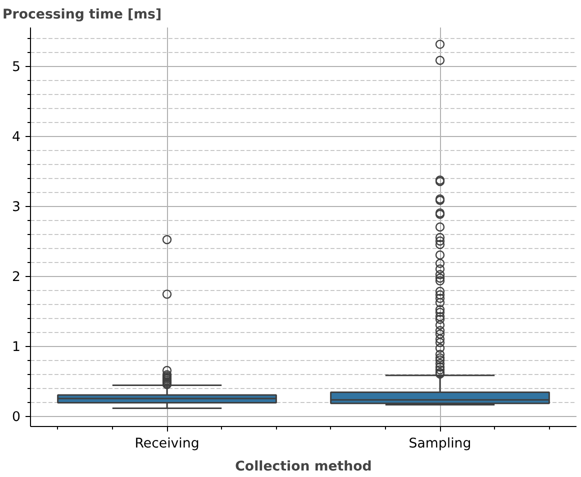 This screenshot has height=477, width=581. Describe the element at coordinates (16, 207) in the screenshot. I see `y-tick-label: 3` at that location.